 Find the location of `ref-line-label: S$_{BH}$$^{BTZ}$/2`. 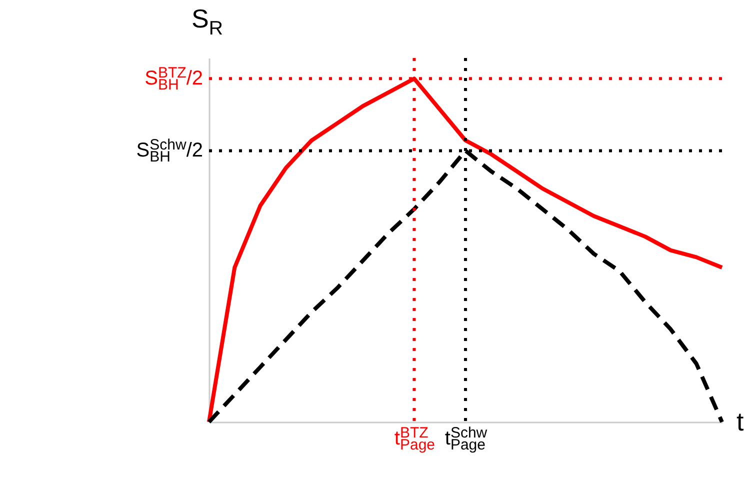

ref-line-label: S$_{BH}$$^{BTZ}$/2 is located at coordinates (173, 79).